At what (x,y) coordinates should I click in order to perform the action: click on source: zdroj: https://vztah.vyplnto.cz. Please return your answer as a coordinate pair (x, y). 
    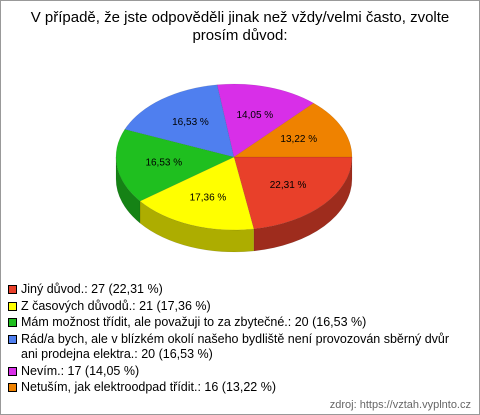
    Looking at the image, I should click on (400, 405).